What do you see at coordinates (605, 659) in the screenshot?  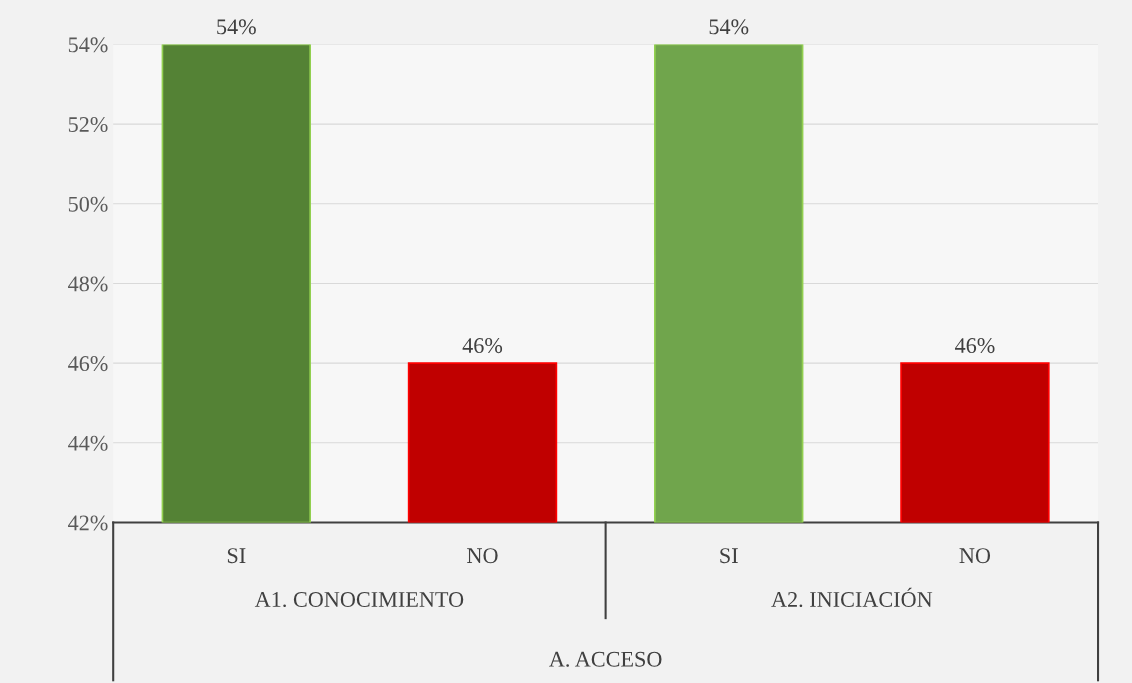 I see `text: A. ACCESO` at bounding box center [605, 659].